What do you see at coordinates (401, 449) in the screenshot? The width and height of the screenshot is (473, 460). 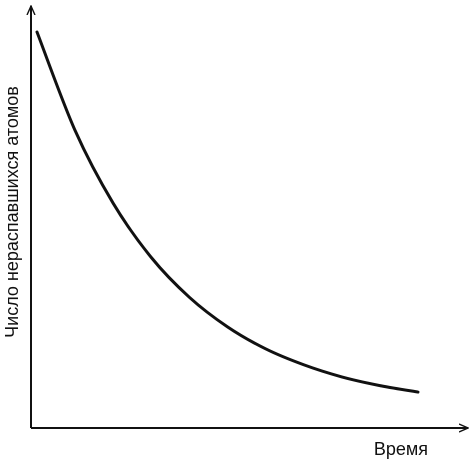 I see `x-axis-label: Время` at bounding box center [401, 449].